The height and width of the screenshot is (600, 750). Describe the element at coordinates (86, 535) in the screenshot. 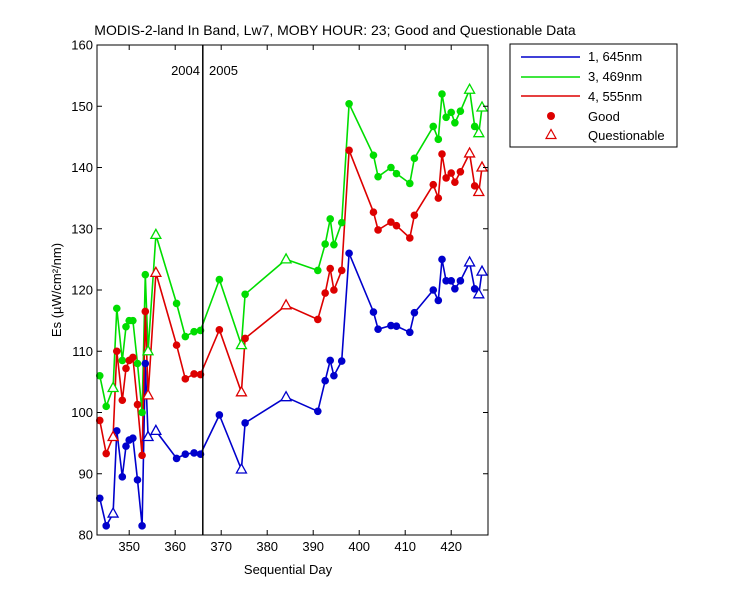

I see `y-tick-label: 80` at that location.